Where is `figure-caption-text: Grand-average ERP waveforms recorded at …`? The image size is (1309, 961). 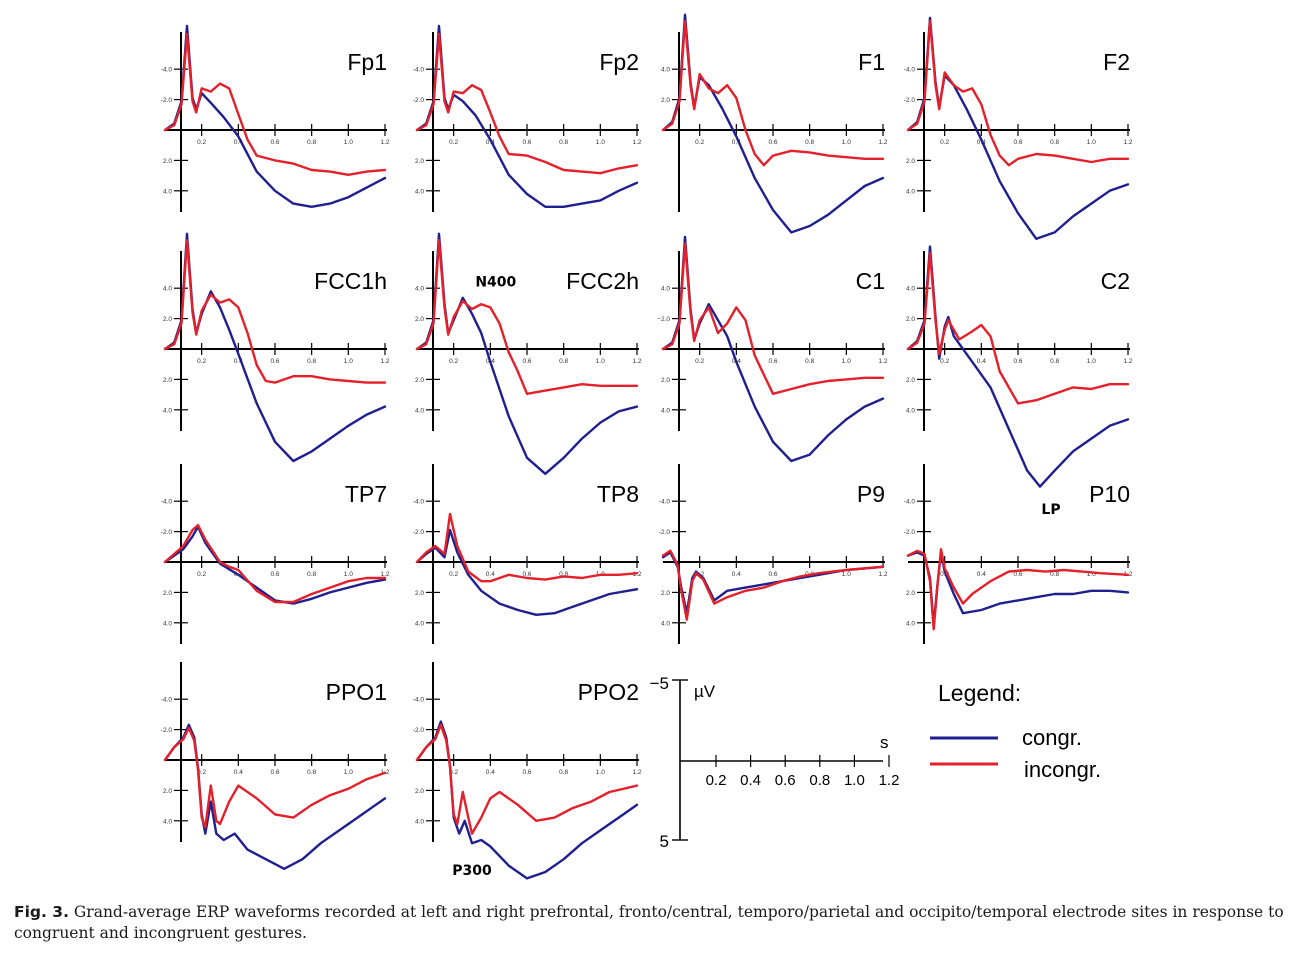
figure-caption-text: Grand-average ERP waveforms recorded at … is located at coordinates (649, 922).